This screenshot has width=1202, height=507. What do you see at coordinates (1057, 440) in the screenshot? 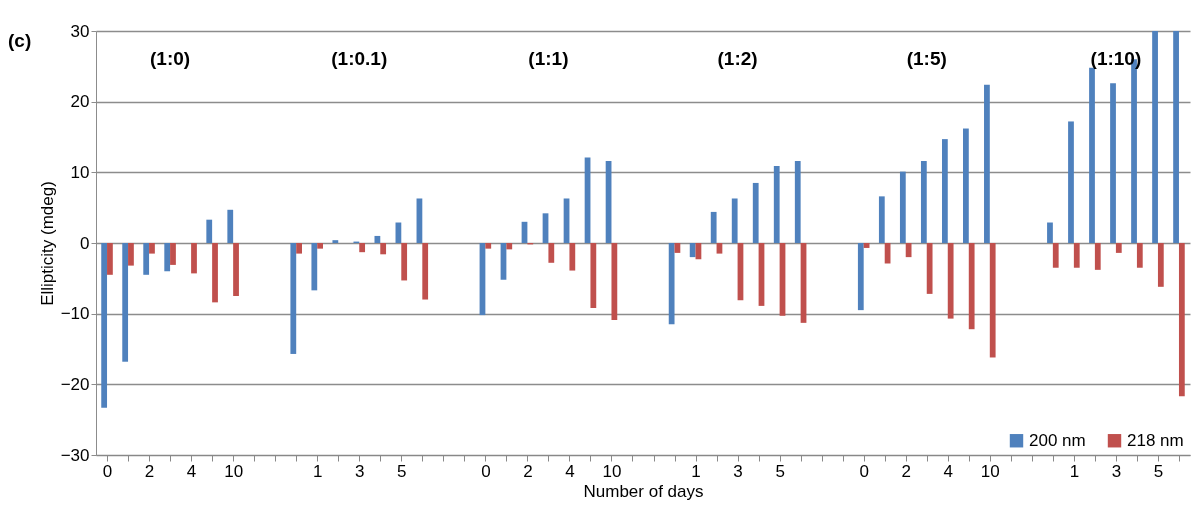
I see `legend-label: 200 nm` at bounding box center [1057, 440].